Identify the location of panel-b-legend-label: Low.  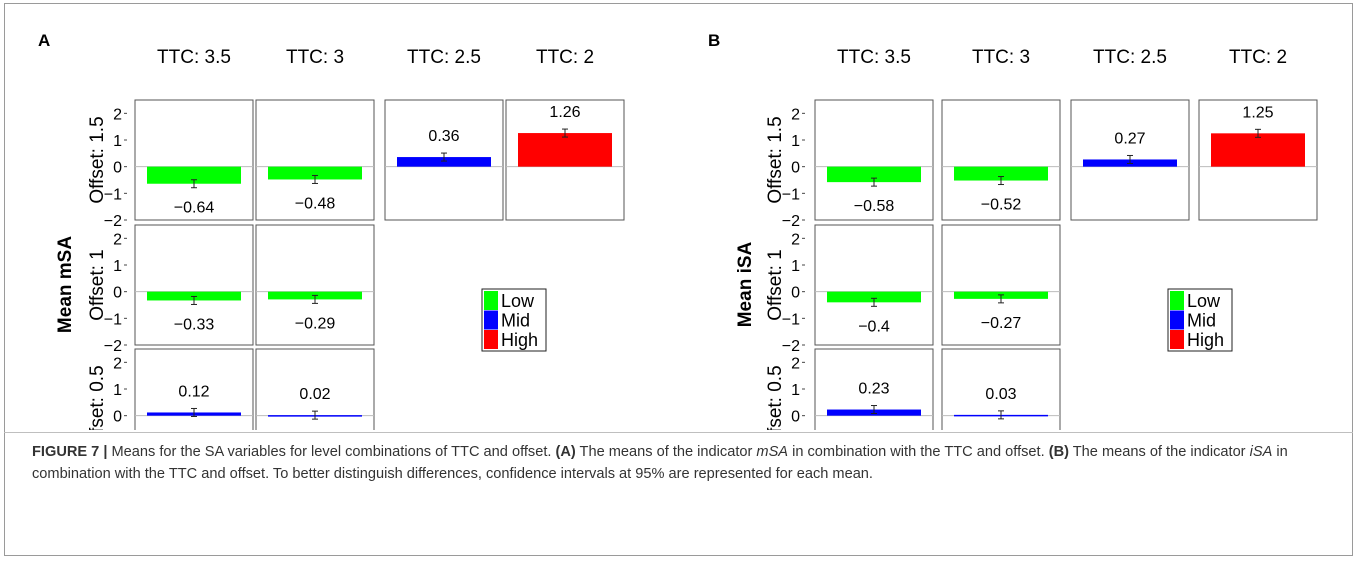
(1204, 301).